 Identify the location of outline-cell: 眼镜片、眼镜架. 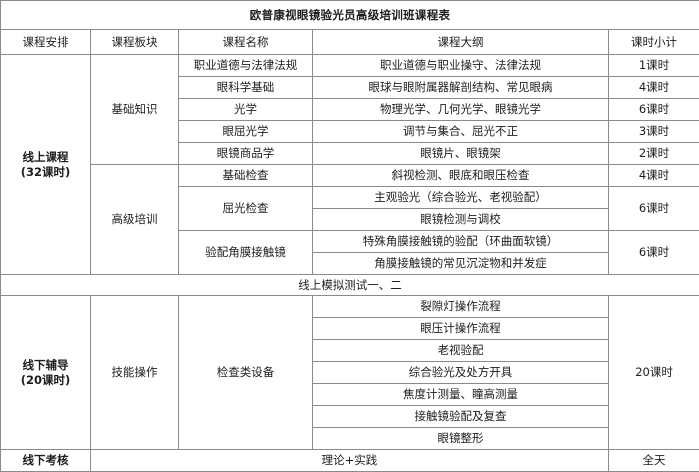
(461, 154).